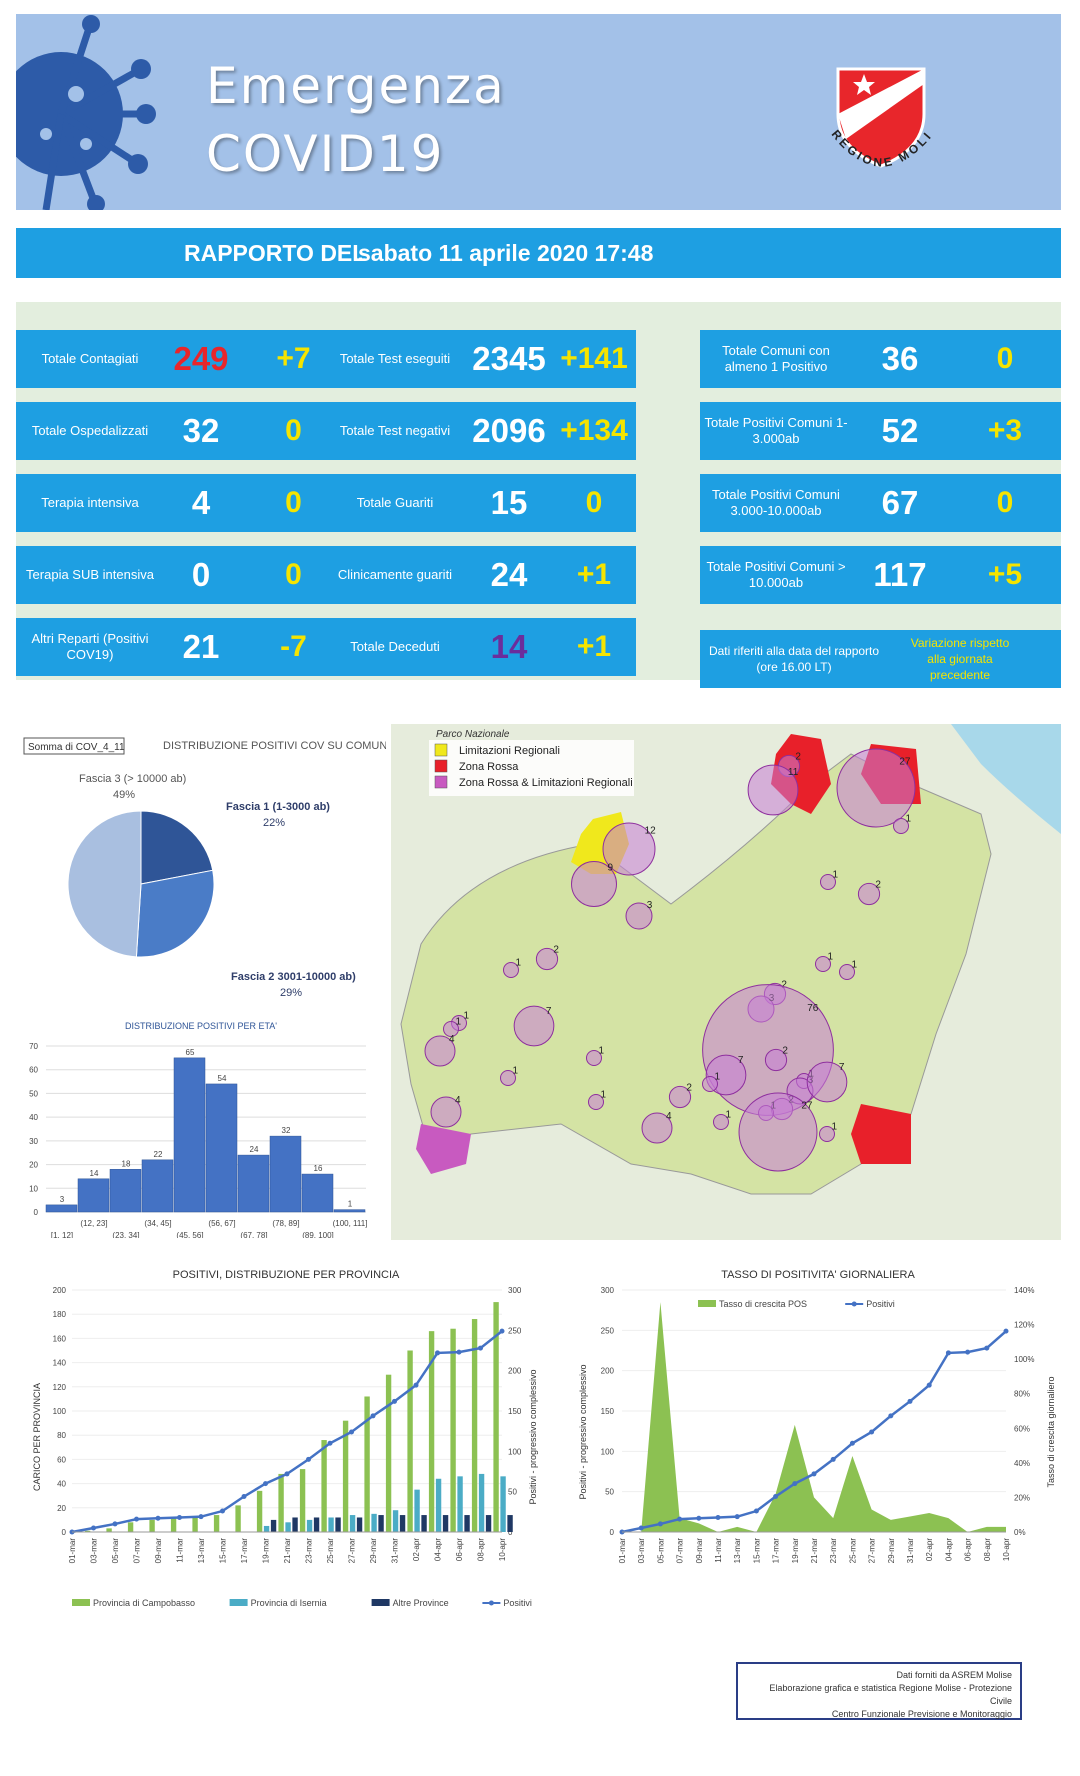 The height and width of the screenshot is (1776, 1080). I want to click on map-bubble-label: 12, so click(651, 830).